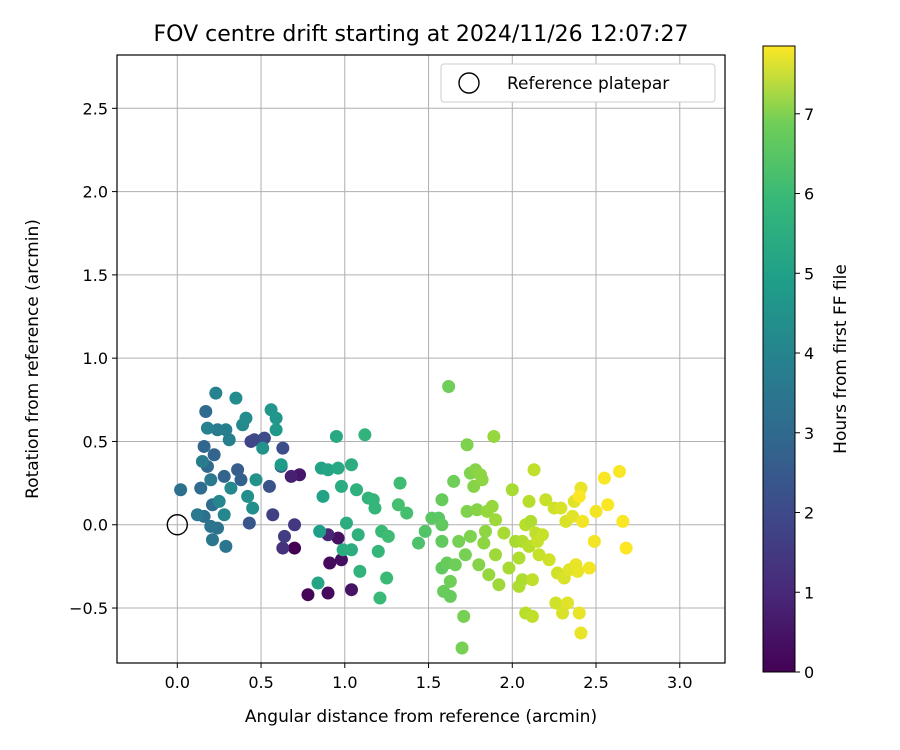 This screenshot has width=900, height=750. I want to click on colorbar-tick-label: 5, so click(809, 273).